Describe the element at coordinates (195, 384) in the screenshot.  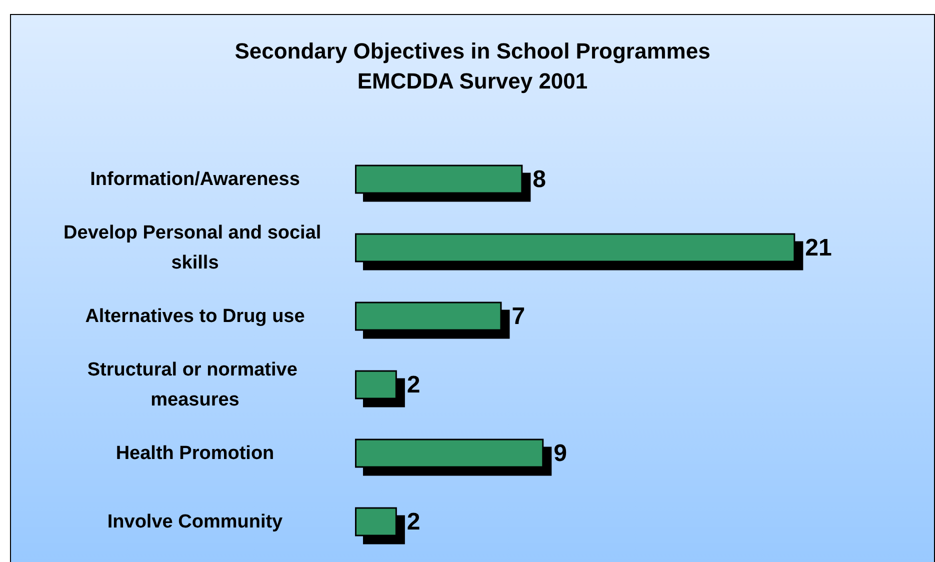
I see `y-tick-label: Structural or normative measures` at that location.